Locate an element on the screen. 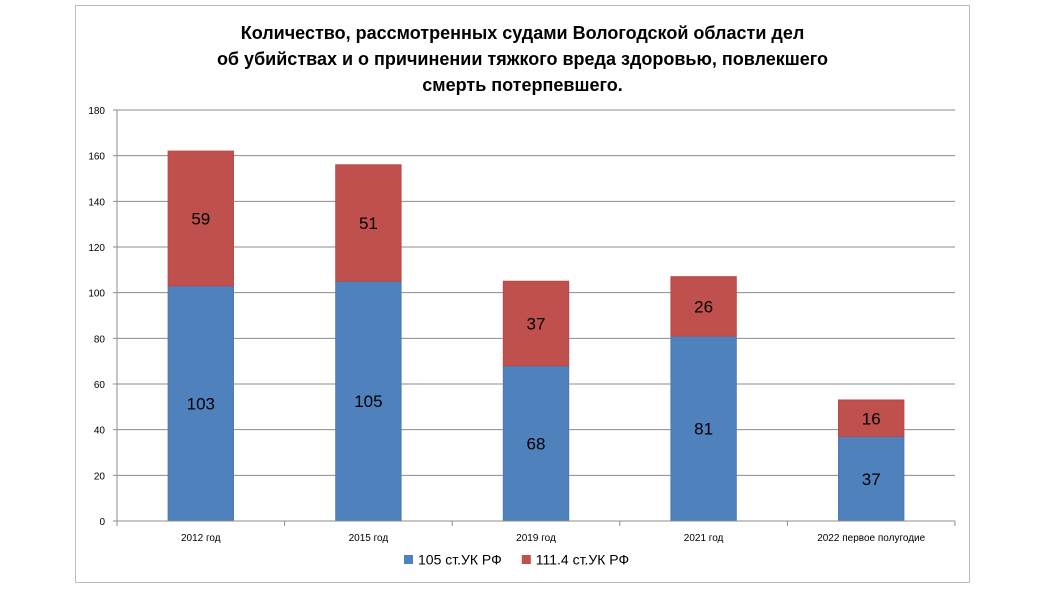  x-tick-label: 2021 год is located at coordinates (704, 538).